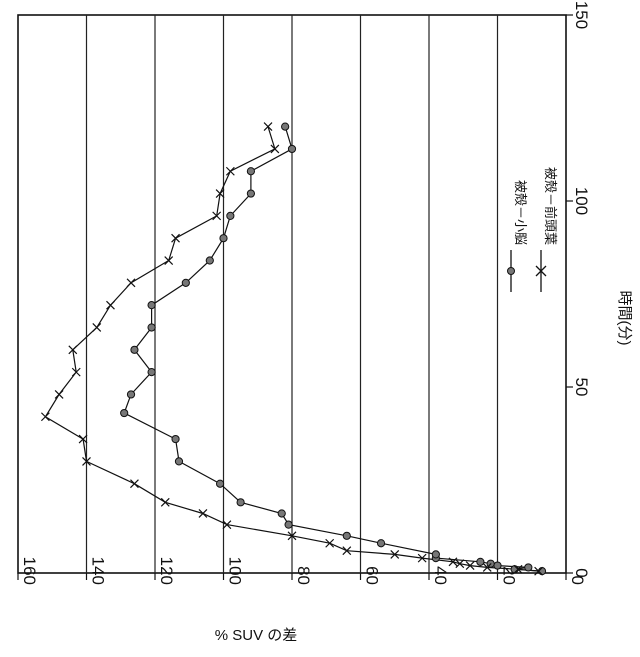 This screenshot has width=640, height=657. Describe the element at coordinates (166, 571) in the screenshot. I see `y-tick-label-6: 120` at that location.